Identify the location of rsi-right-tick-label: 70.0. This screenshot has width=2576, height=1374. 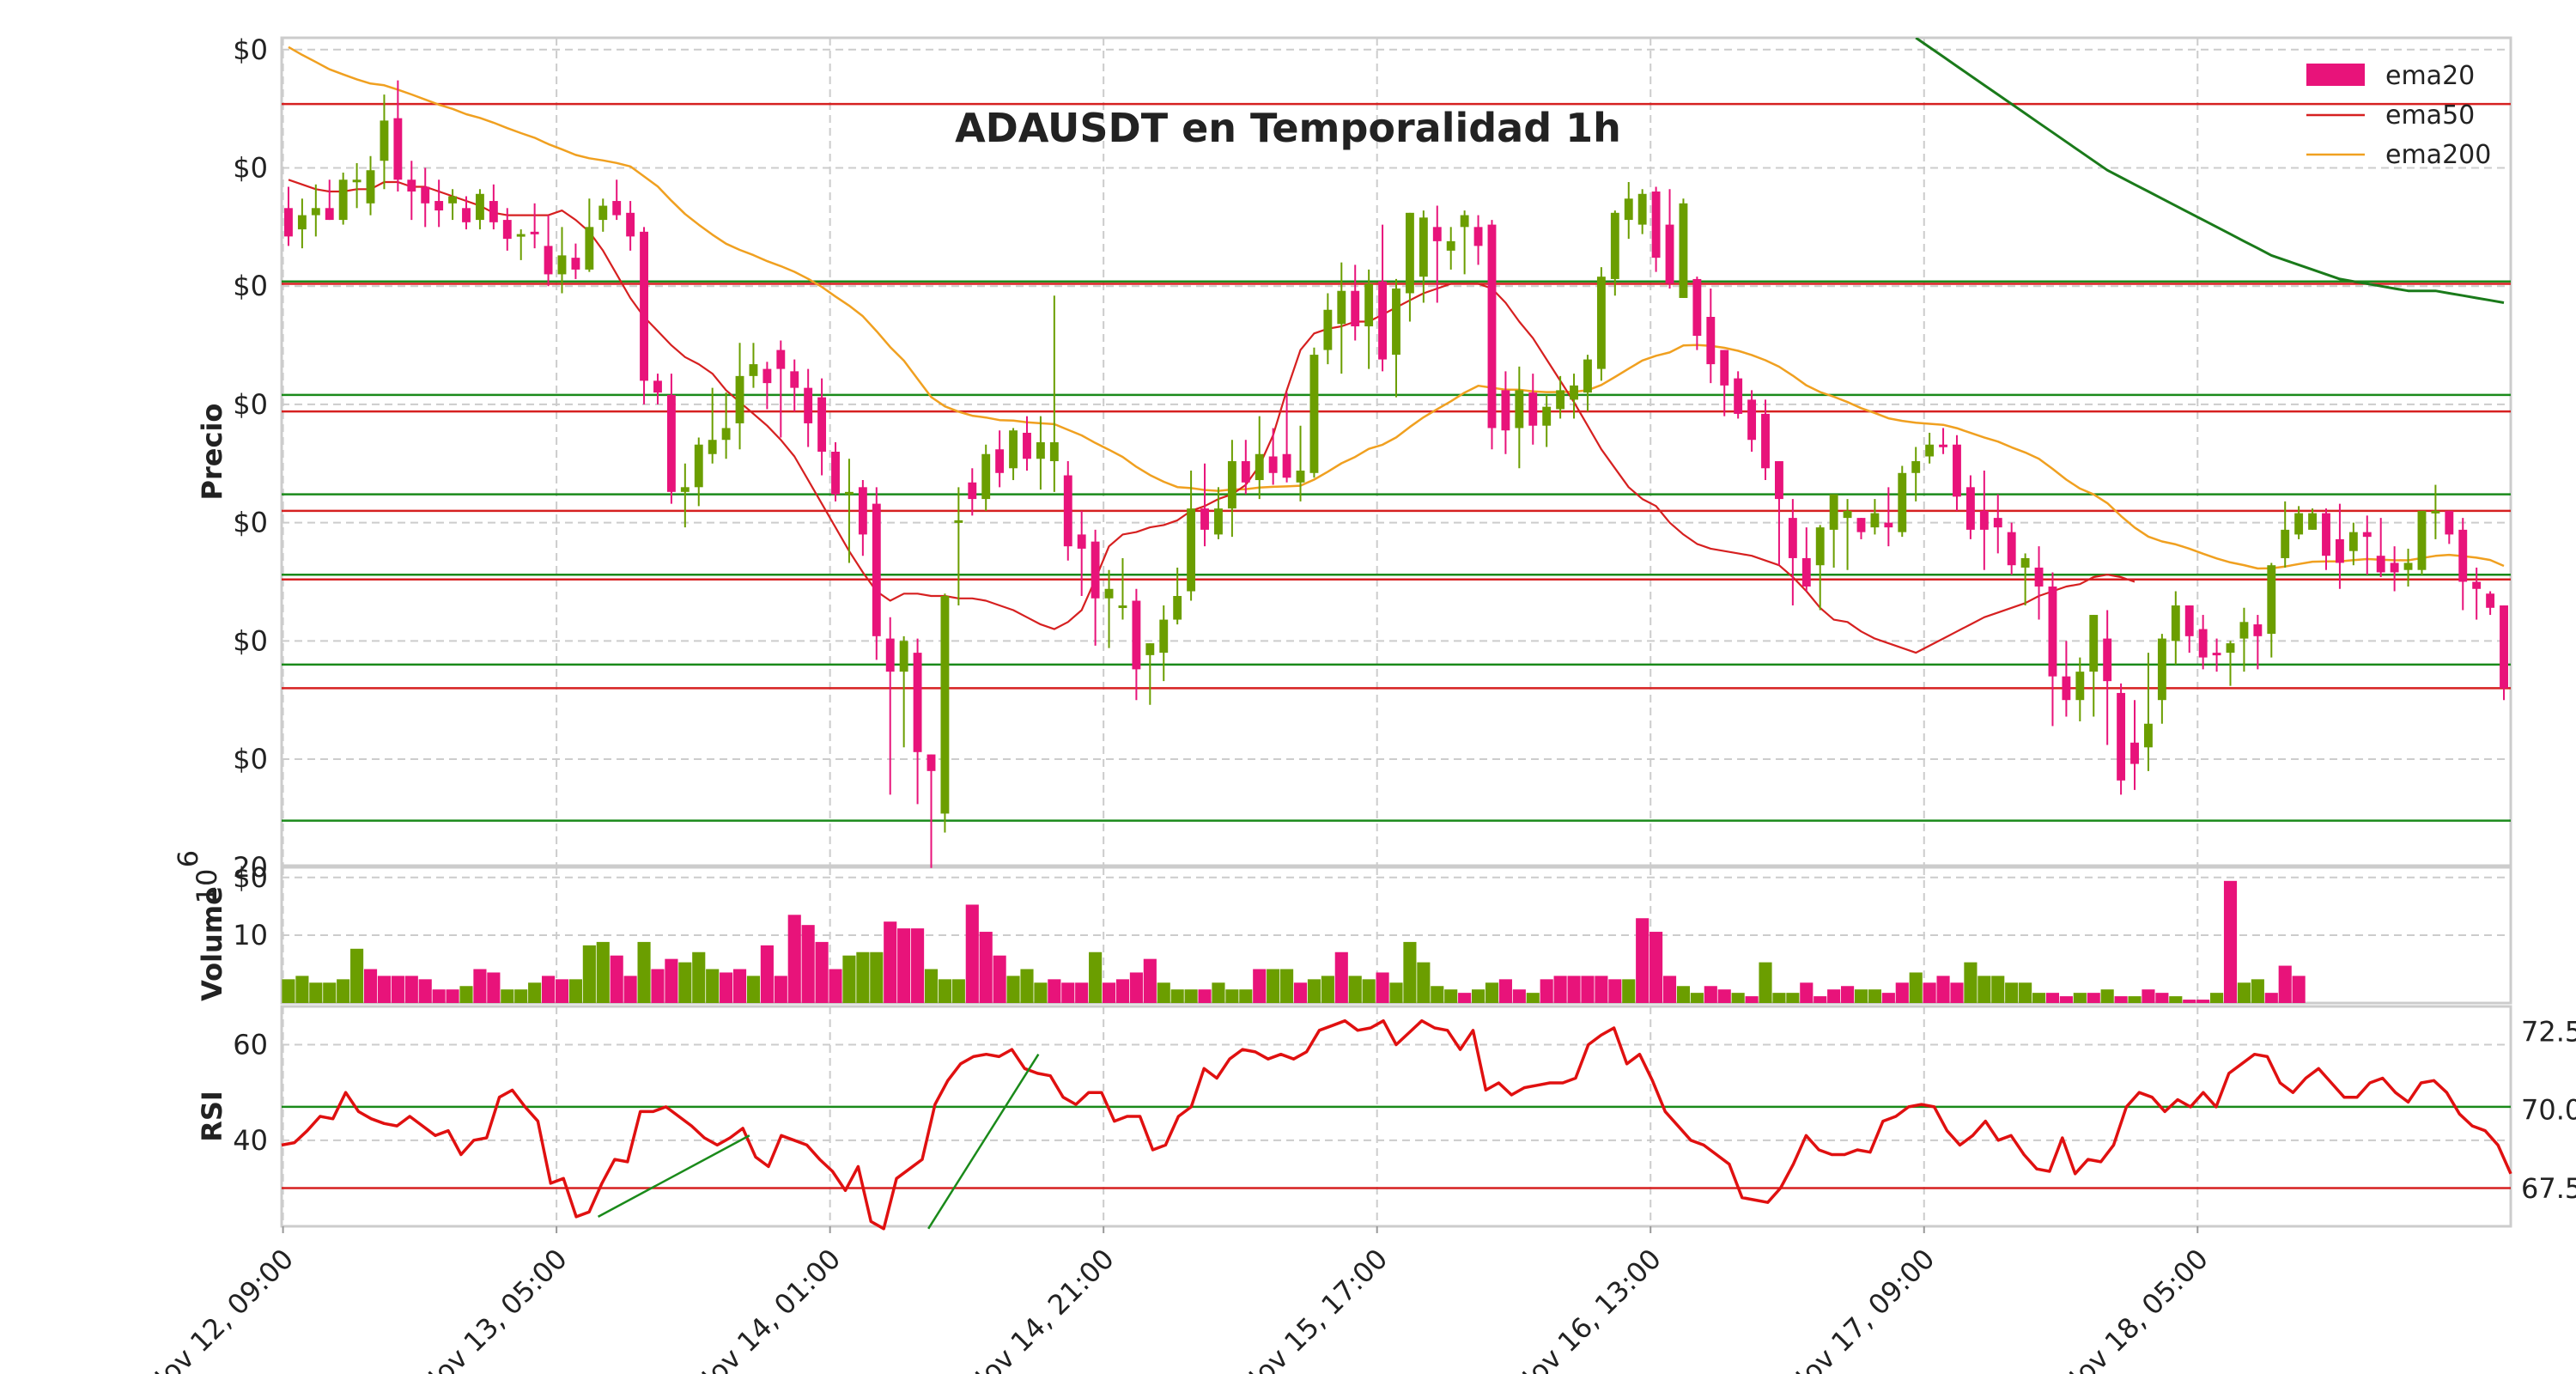
(2548, 1110).